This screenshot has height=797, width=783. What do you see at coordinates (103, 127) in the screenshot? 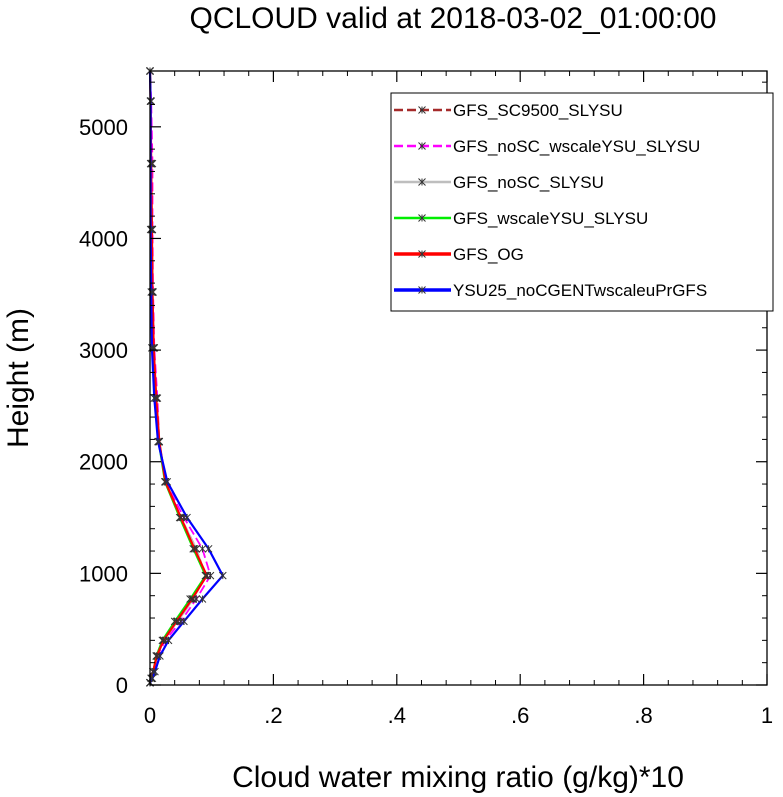
I see `y-tick-label: 5000` at bounding box center [103, 127].